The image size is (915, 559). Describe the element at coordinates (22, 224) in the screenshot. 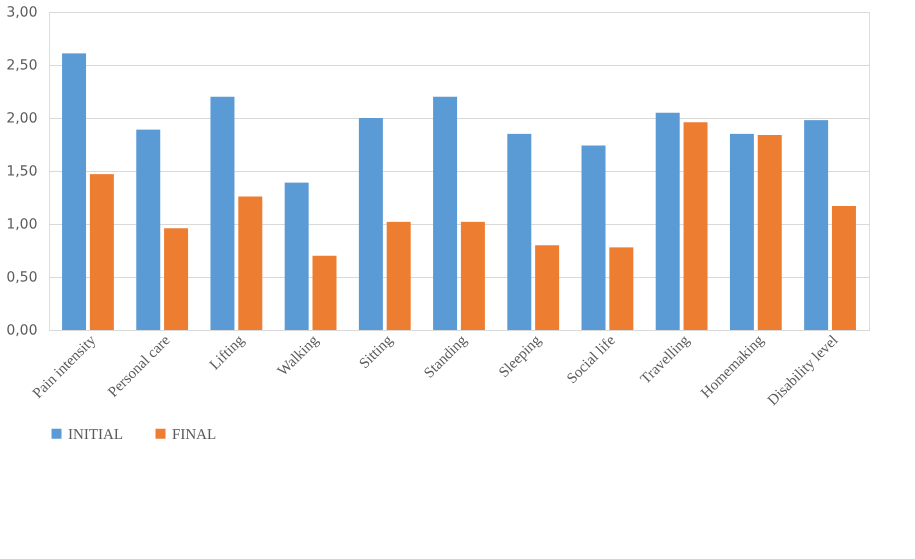

I see `y-tick-label: 1,00` at that location.